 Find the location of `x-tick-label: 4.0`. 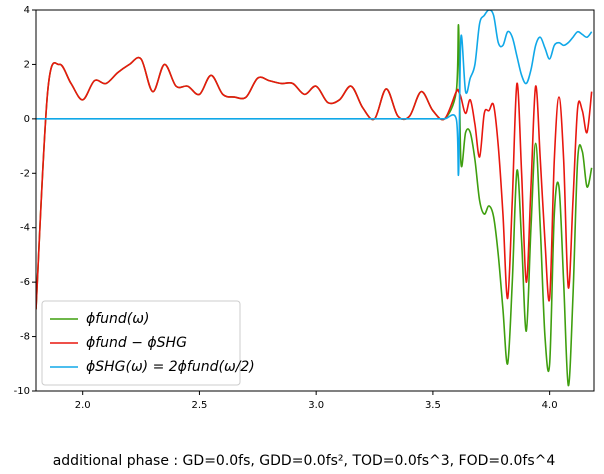

x-tick-label: 4.0 is located at coordinates (550, 405).